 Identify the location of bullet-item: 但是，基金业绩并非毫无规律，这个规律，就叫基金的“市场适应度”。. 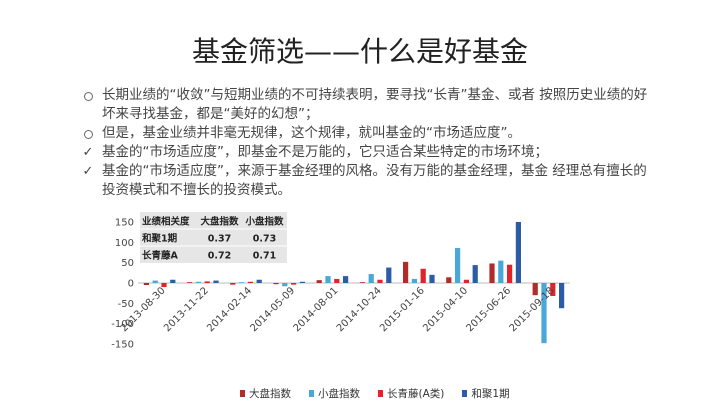
(365, 133).